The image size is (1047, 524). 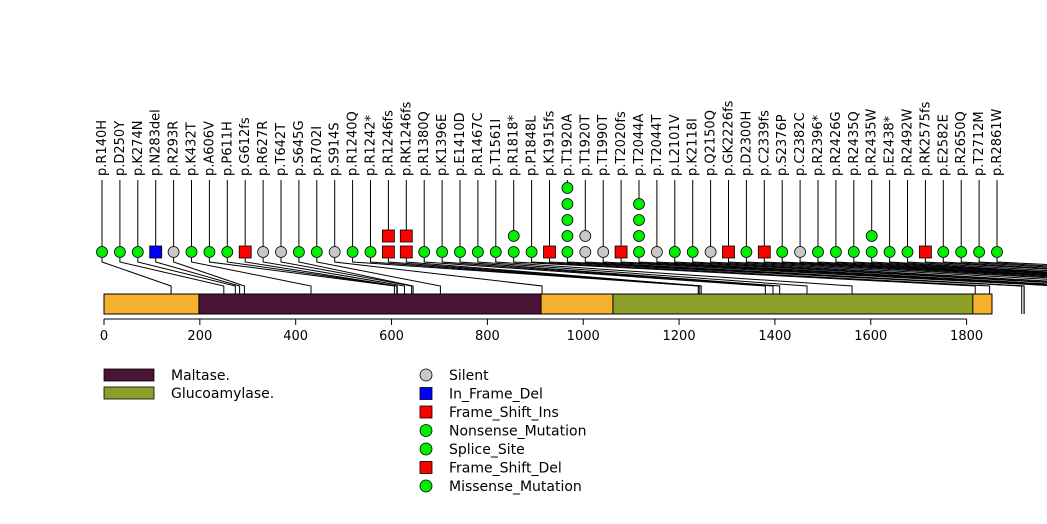 I want to click on mutation-label-p-r2650q: p.R2650Q, so click(x=961, y=143).